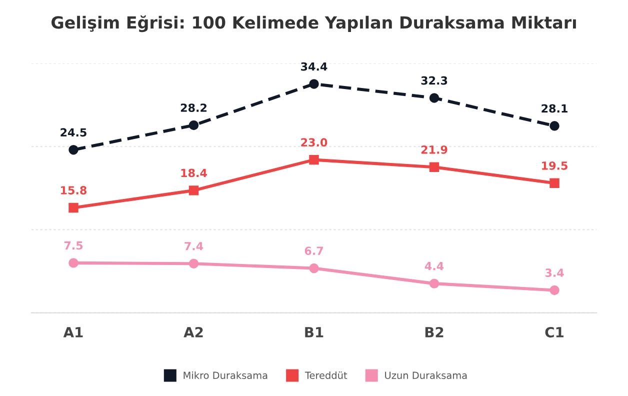 This screenshot has height=396, width=628. What do you see at coordinates (194, 173) in the screenshot?
I see `data-label: 18.4` at bounding box center [194, 173].